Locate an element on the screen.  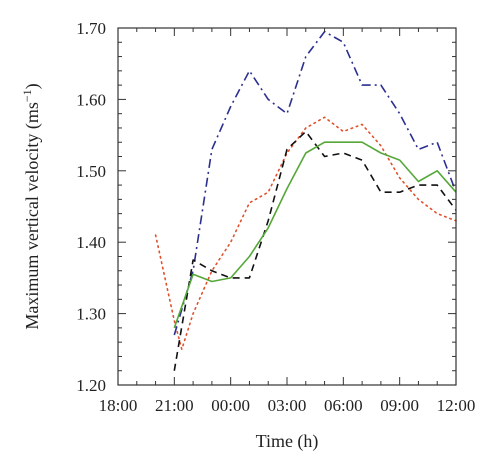
x-tick-label: 00:00 is located at coordinates (230, 405).